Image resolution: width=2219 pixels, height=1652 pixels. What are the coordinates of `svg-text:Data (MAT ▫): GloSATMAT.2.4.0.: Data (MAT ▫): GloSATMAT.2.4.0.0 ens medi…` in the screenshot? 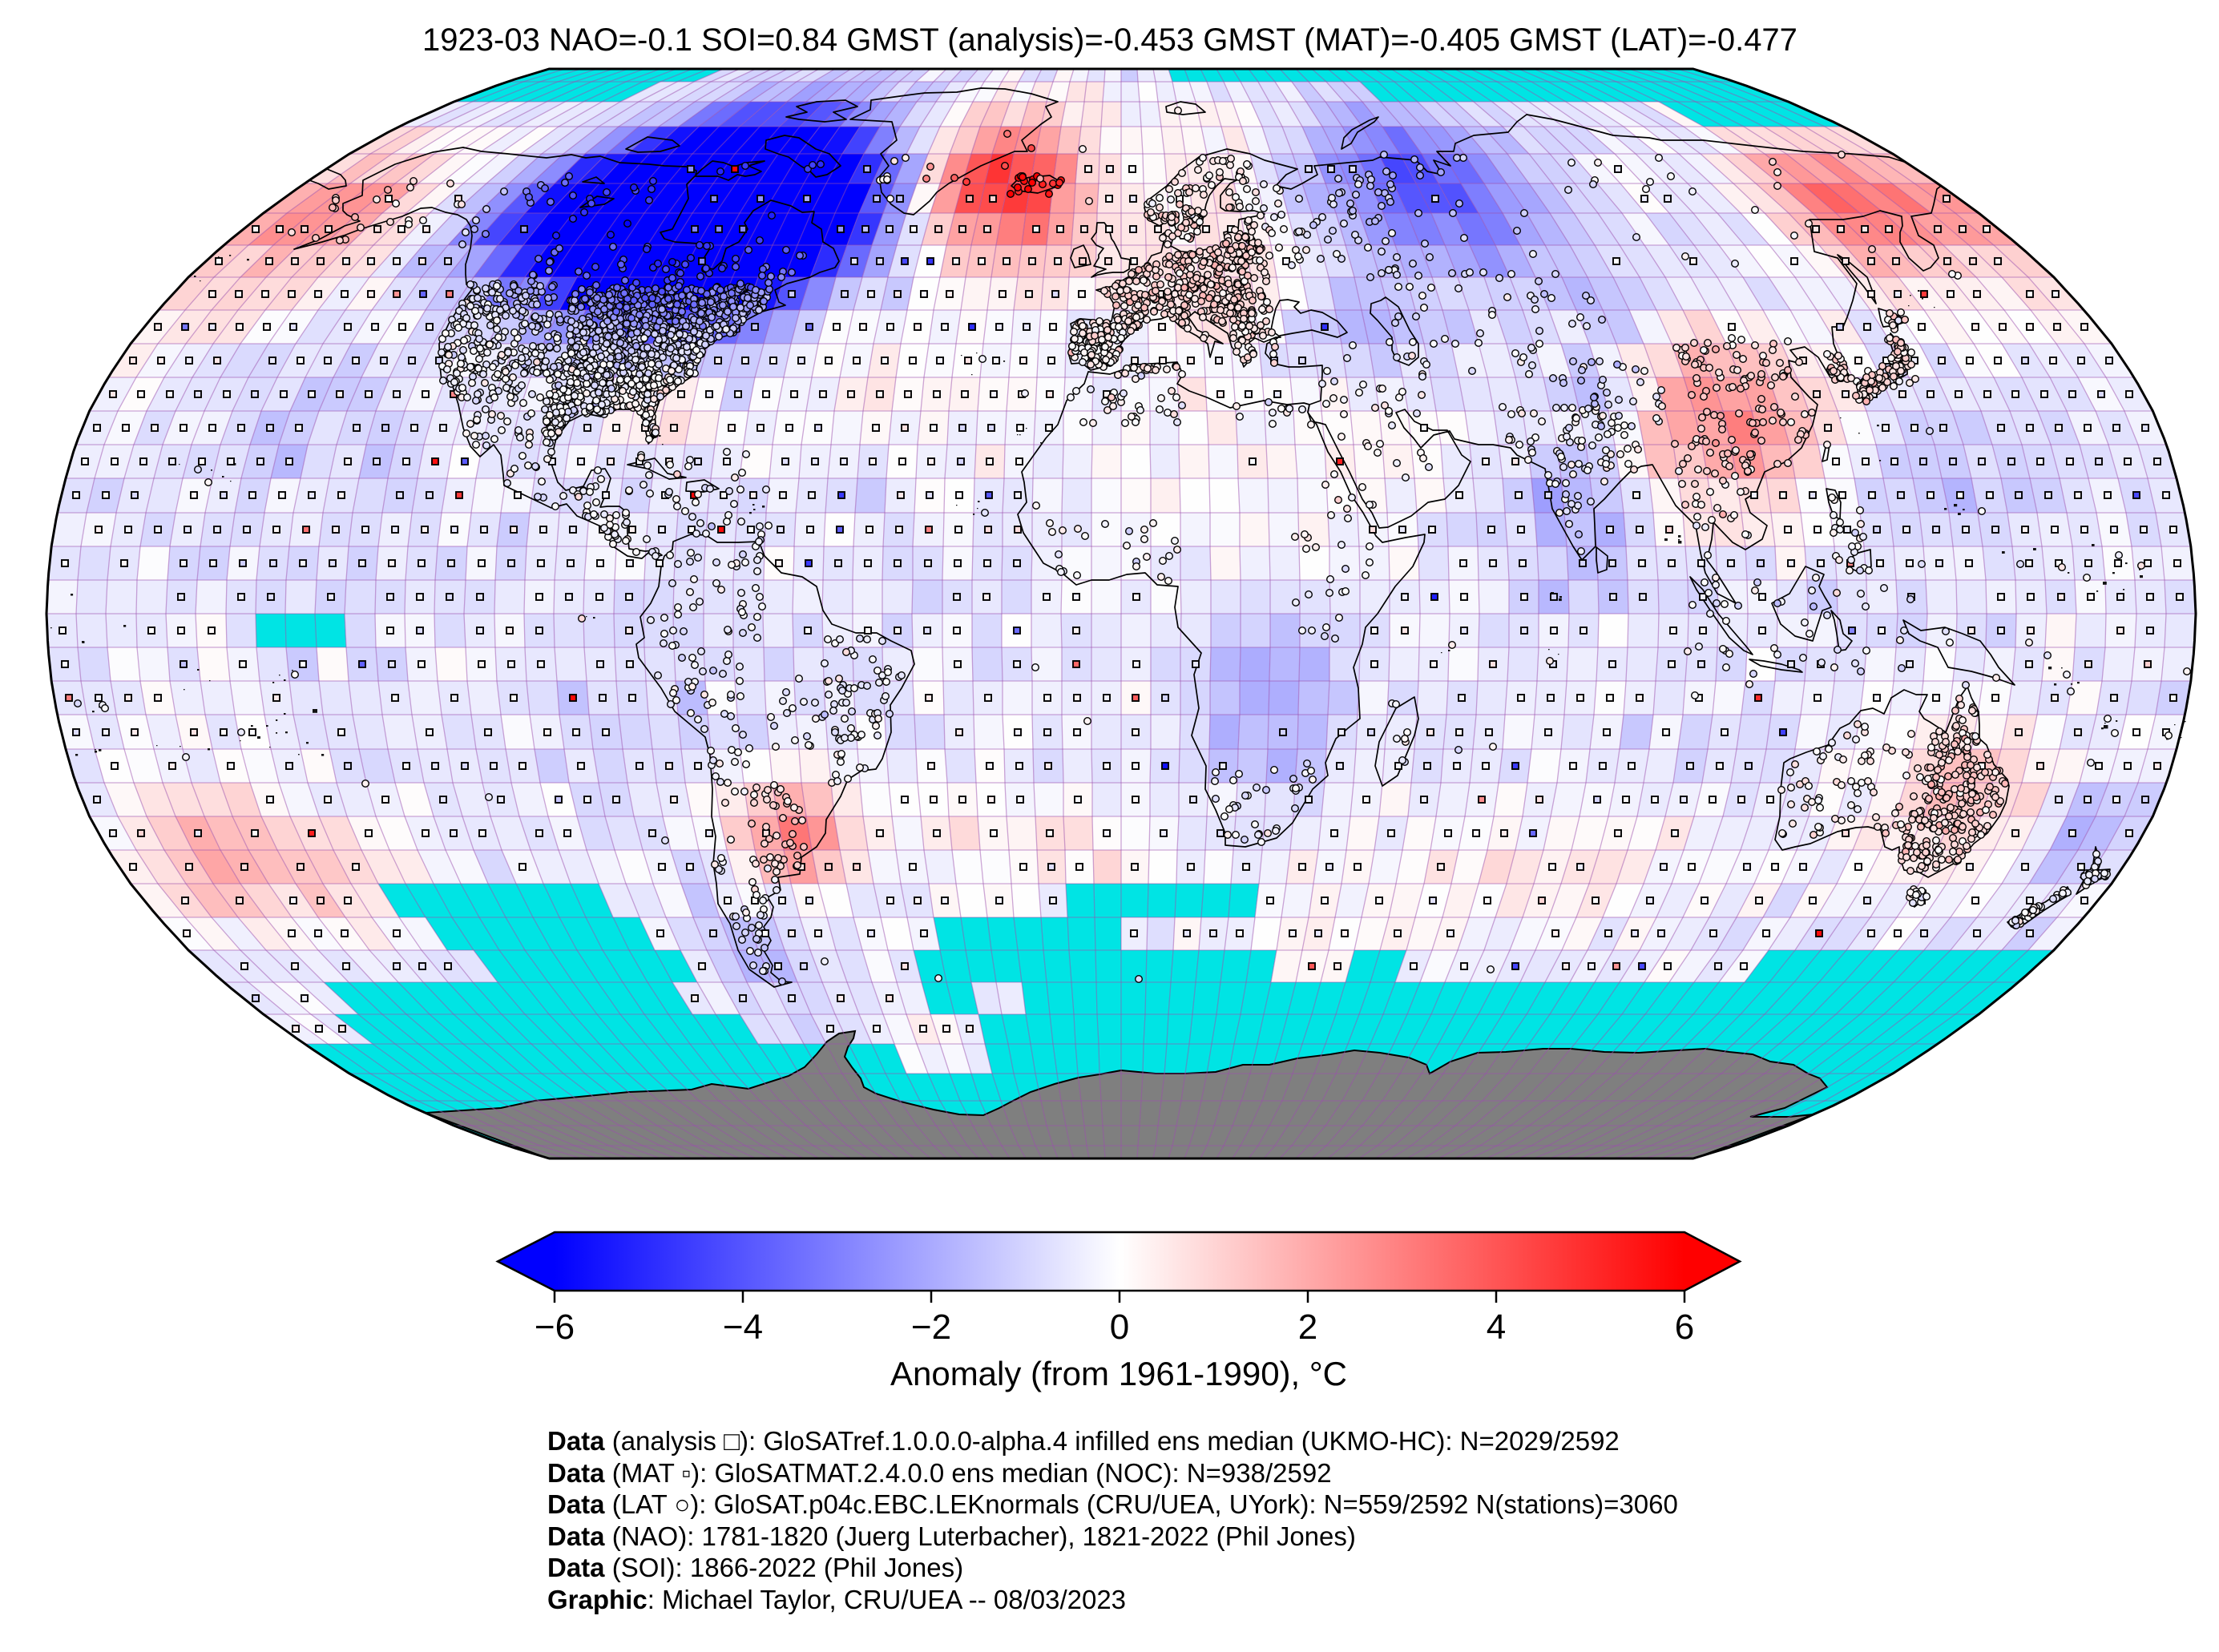 It's located at (940, 1473).